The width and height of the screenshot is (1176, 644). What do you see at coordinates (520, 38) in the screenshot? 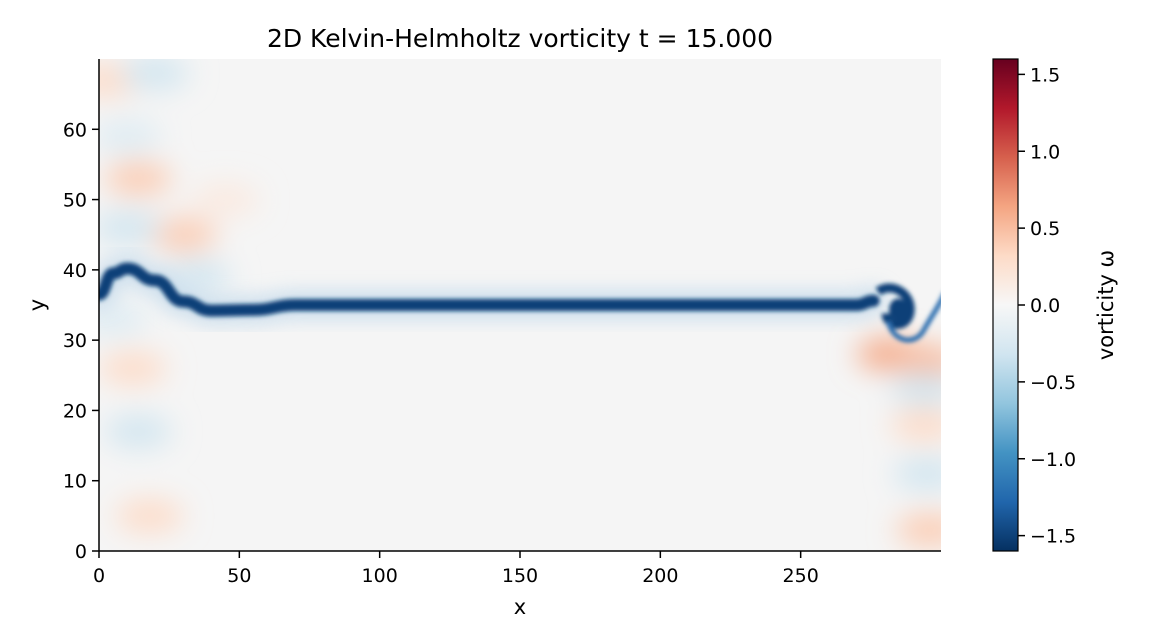
I see `chart-title: 2D Kelvin-Helmholtz vorticity t = 15.000` at bounding box center [520, 38].